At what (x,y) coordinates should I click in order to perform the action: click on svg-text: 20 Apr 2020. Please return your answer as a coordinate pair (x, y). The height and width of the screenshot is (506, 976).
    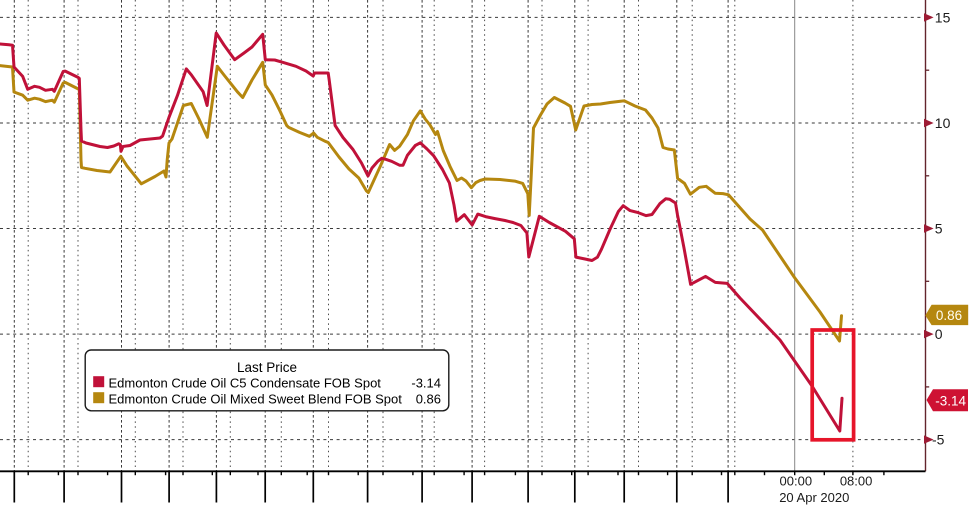
    Looking at the image, I should click on (814, 497).